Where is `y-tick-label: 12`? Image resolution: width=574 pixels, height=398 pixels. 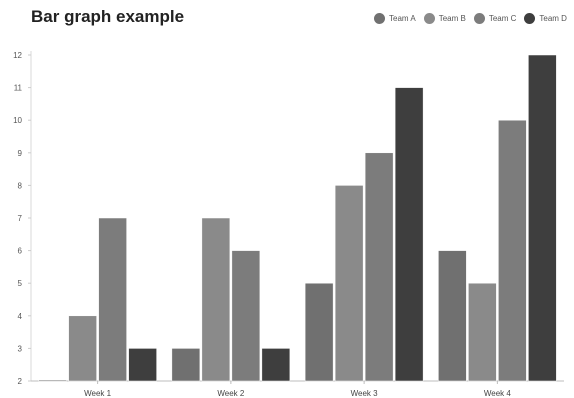 y-tick-label: 12 is located at coordinates (17, 55).